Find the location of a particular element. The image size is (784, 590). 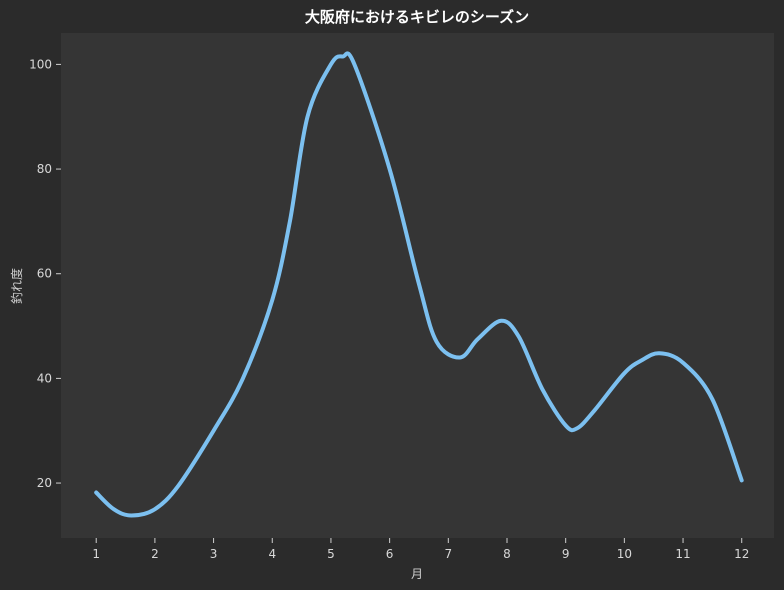

x-tick-label: 7 is located at coordinates (448, 554).